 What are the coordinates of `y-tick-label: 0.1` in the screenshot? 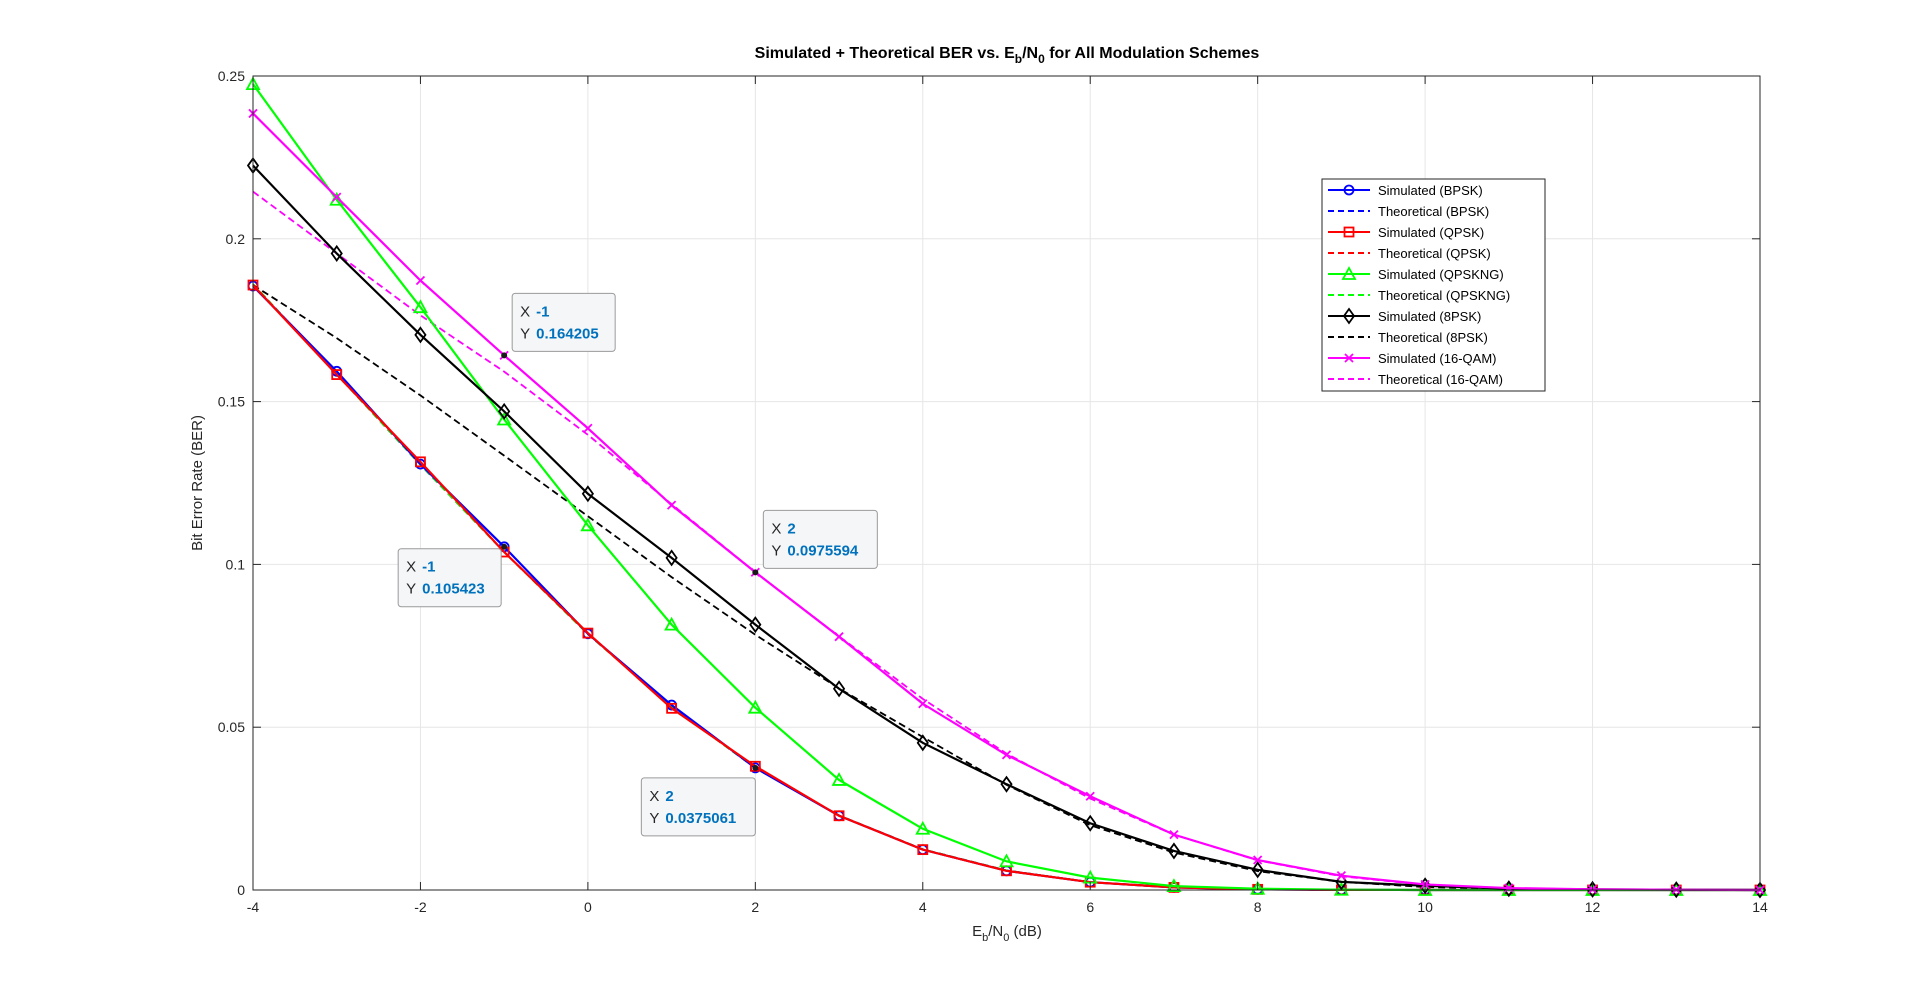 It's located at (236, 564).